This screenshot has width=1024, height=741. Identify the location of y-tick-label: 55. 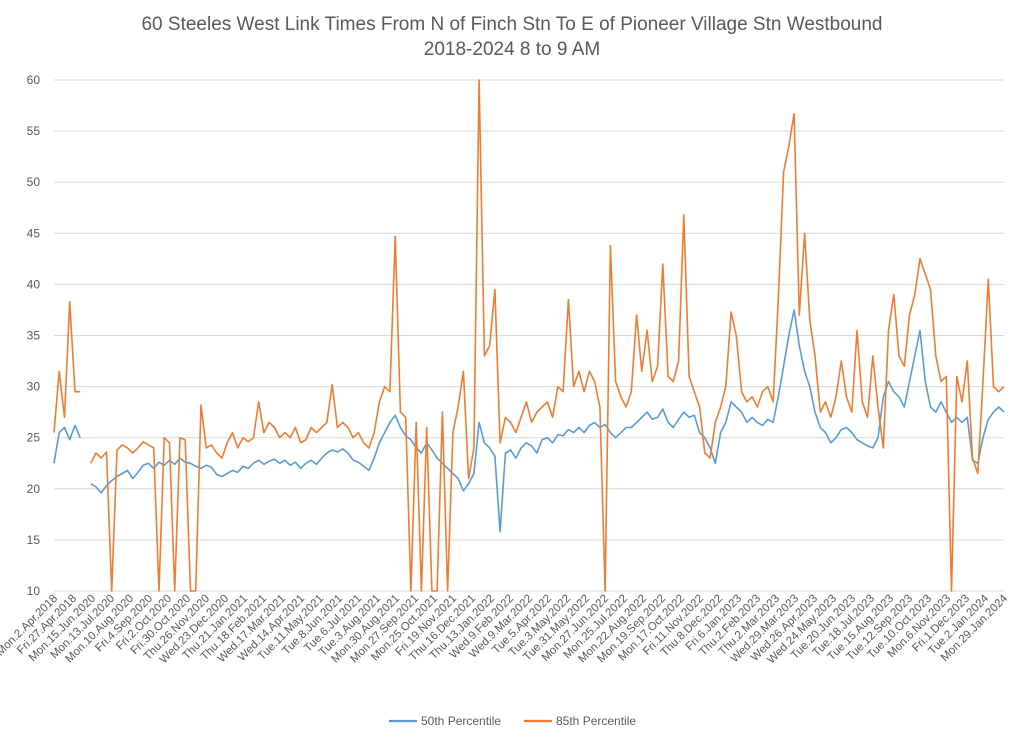
(34, 131).